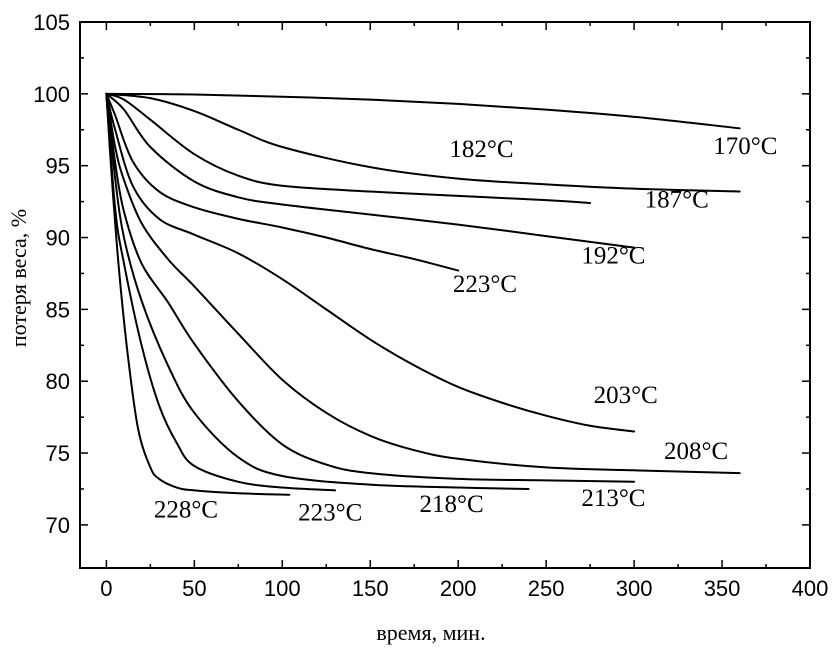  Describe the element at coordinates (430, 632) in the screenshot. I see `x-axis-title: время, мин.` at that location.